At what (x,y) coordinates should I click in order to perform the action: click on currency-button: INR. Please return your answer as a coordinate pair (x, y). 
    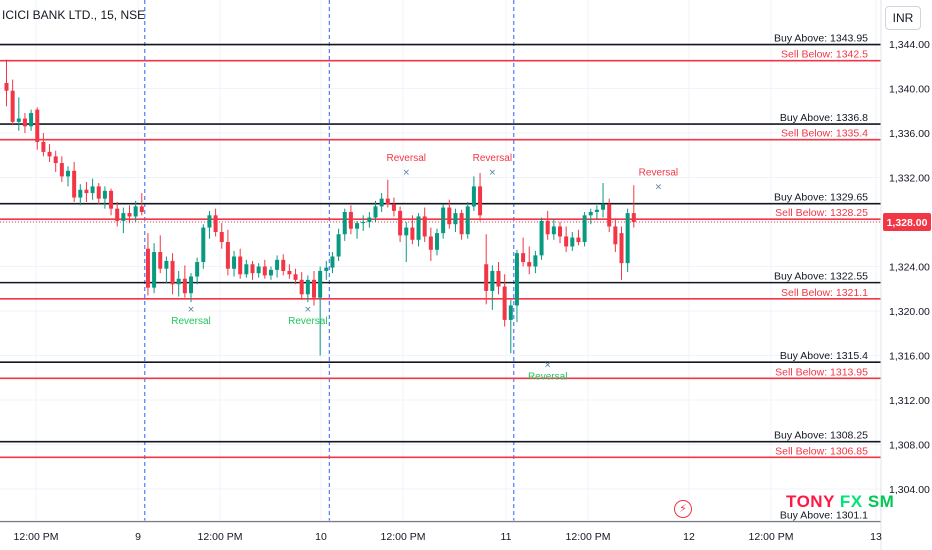
    Looking at the image, I should click on (903, 18).